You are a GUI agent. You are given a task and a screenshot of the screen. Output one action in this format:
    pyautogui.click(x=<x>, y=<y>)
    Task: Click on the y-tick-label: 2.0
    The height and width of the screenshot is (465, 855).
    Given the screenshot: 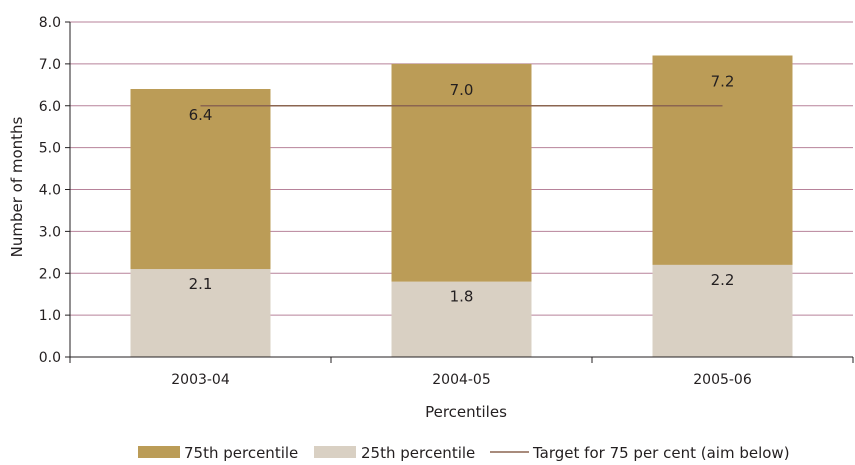 What is the action you would take?
    pyautogui.click(x=50, y=274)
    